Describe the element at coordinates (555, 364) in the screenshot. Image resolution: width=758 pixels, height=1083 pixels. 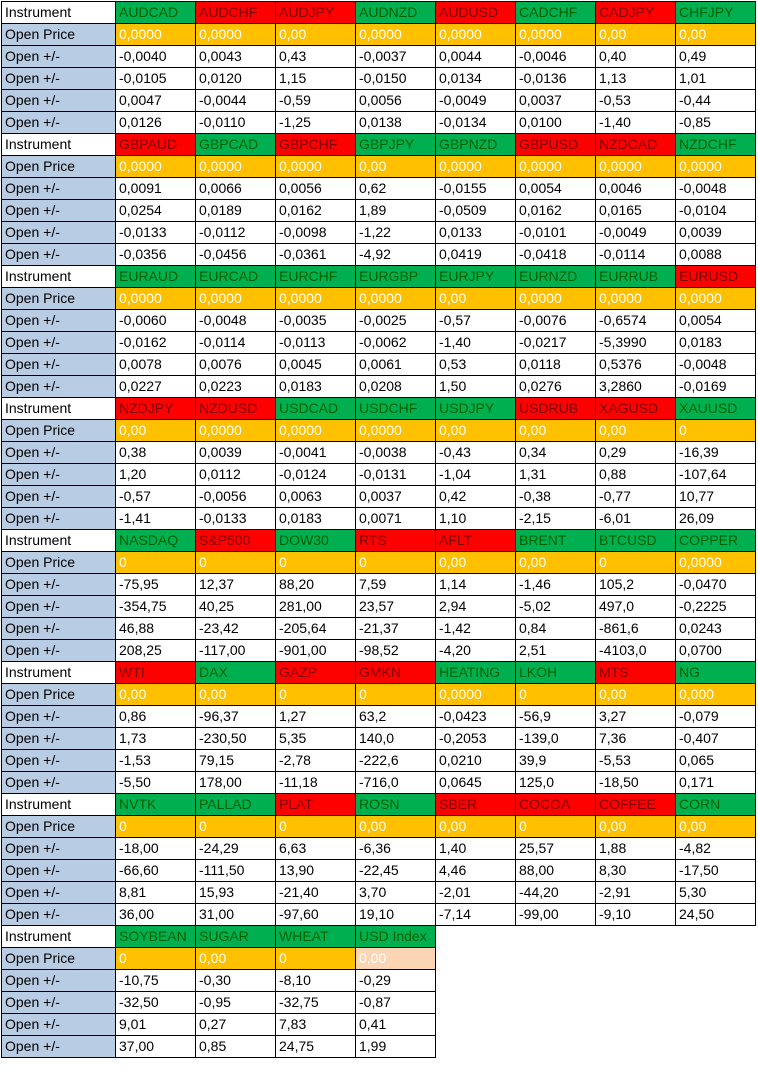
I see `change-value-cell: 0,0118` at that location.